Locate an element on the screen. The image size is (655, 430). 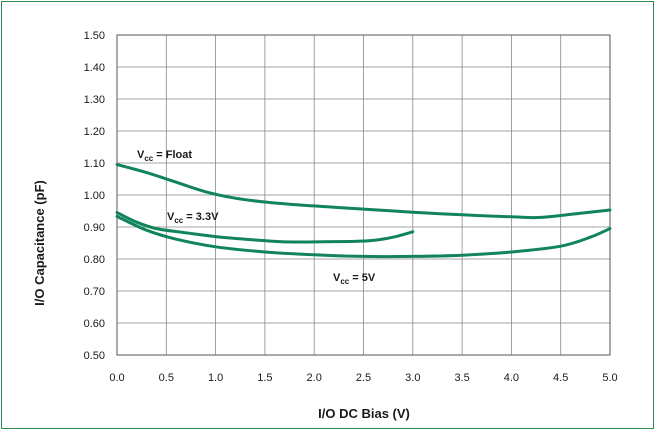
x-tick-label: 0.5 is located at coordinates (166, 378).